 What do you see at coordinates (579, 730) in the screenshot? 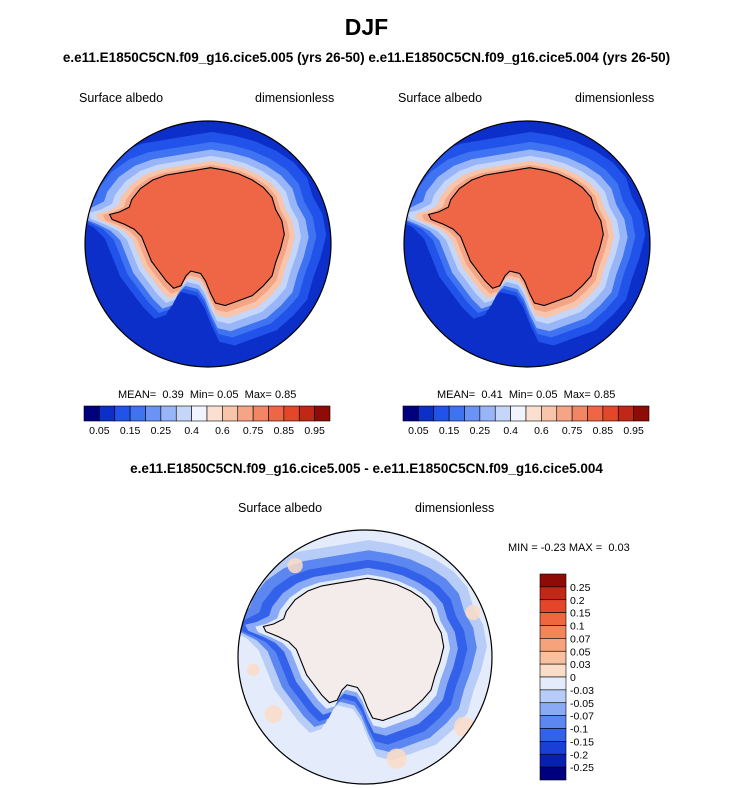
I see `diff-colorbar-tick-label: -0.1` at bounding box center [579, 730].